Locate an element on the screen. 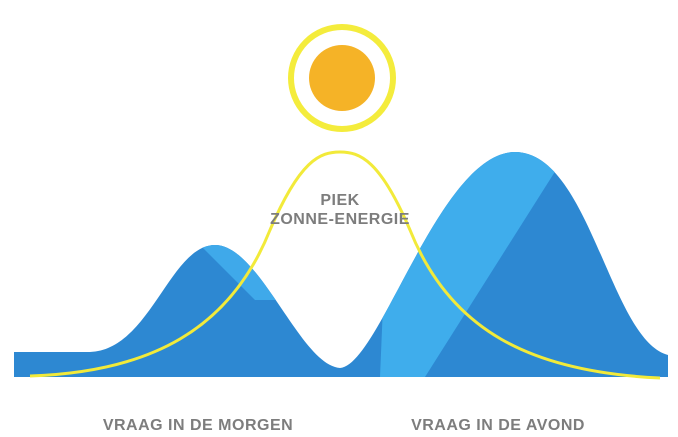 This screenshot has height=437, width=678. sun is located at coordinates (342, 78).